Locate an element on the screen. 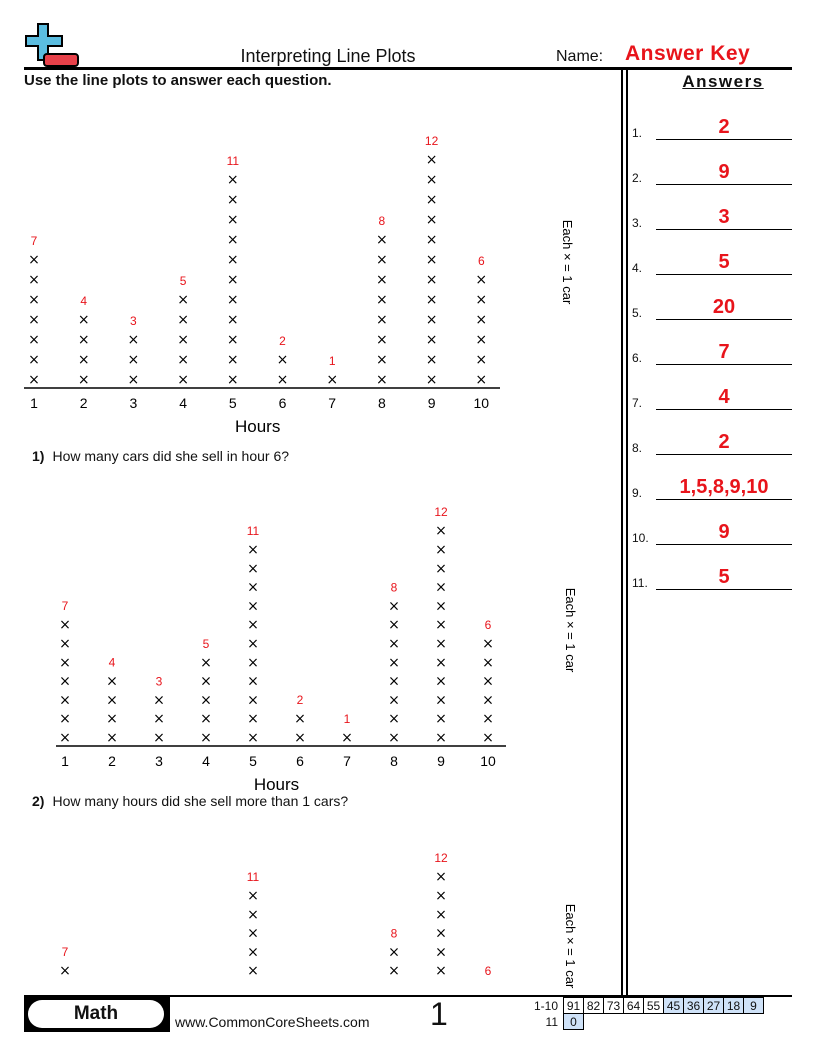 This screenshot has height=1056, width=816. answer-value: 4 is located at coordinates (724, 397).